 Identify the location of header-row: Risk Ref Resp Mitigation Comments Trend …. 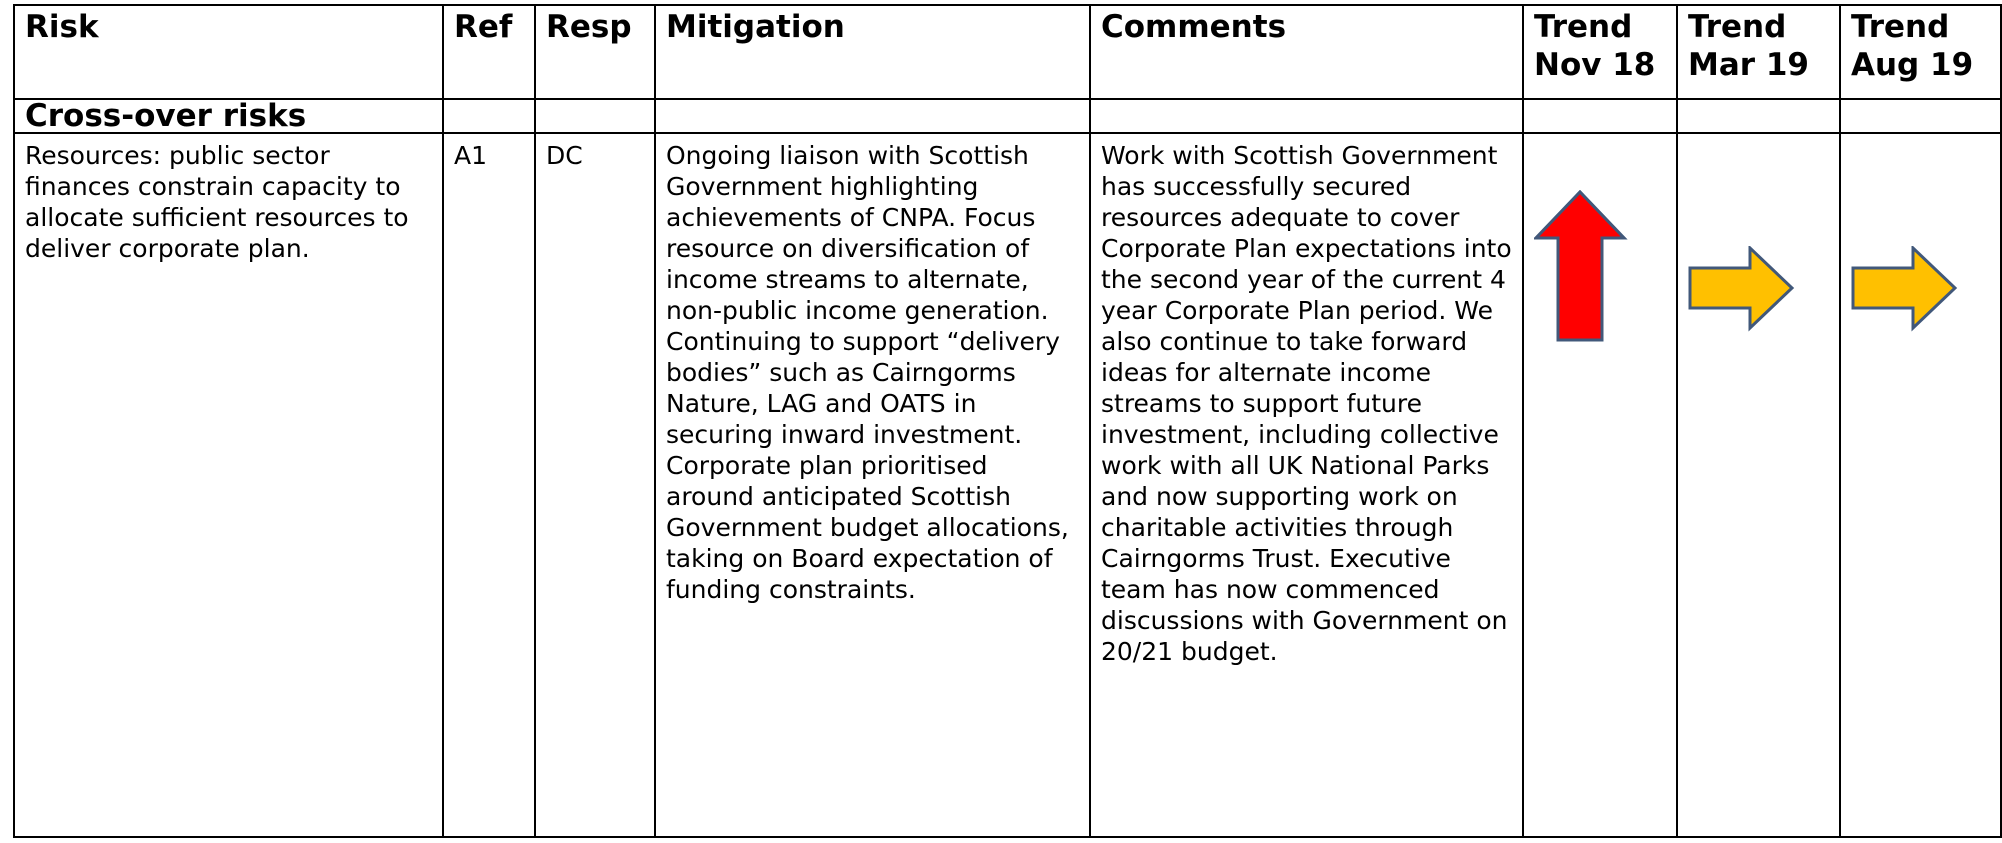
(1007, 52).